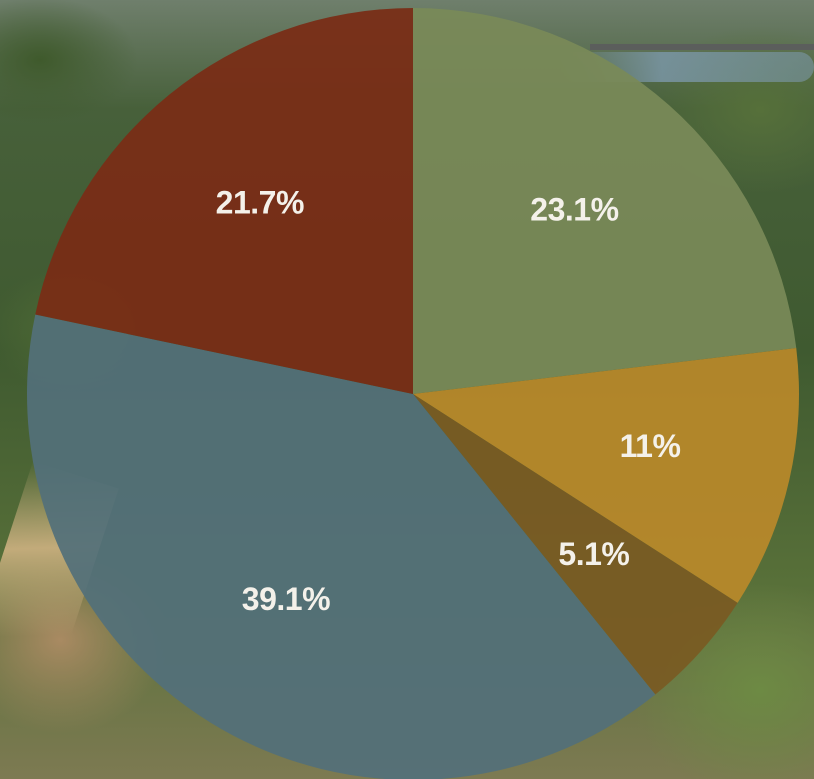 This screenshot has height=779, width=814. I want to click on slice-percent-label: 11%, so click(650, 446).